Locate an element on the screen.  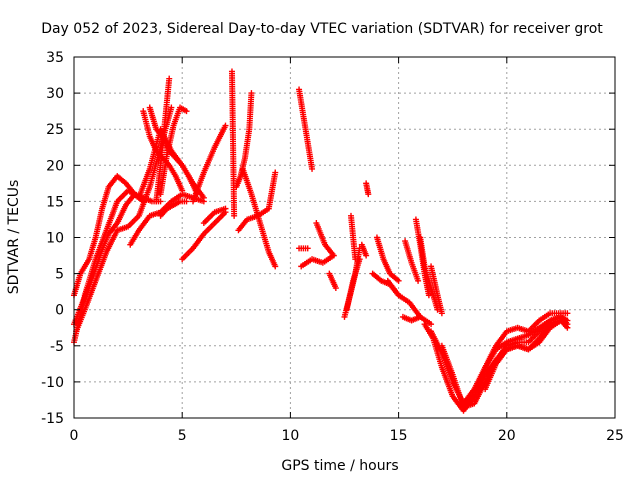
x-tick-labels: 0 5 10 15 20 25 is located at coordinates (347, 436).